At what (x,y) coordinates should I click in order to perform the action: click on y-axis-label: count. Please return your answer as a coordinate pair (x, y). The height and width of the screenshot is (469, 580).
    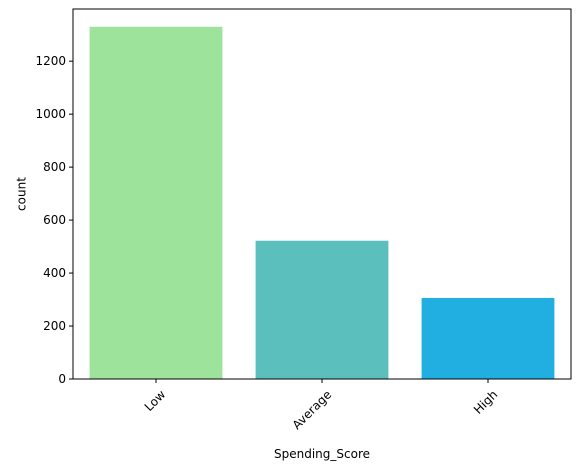
    Looking at the image, I should click on (22, 194).